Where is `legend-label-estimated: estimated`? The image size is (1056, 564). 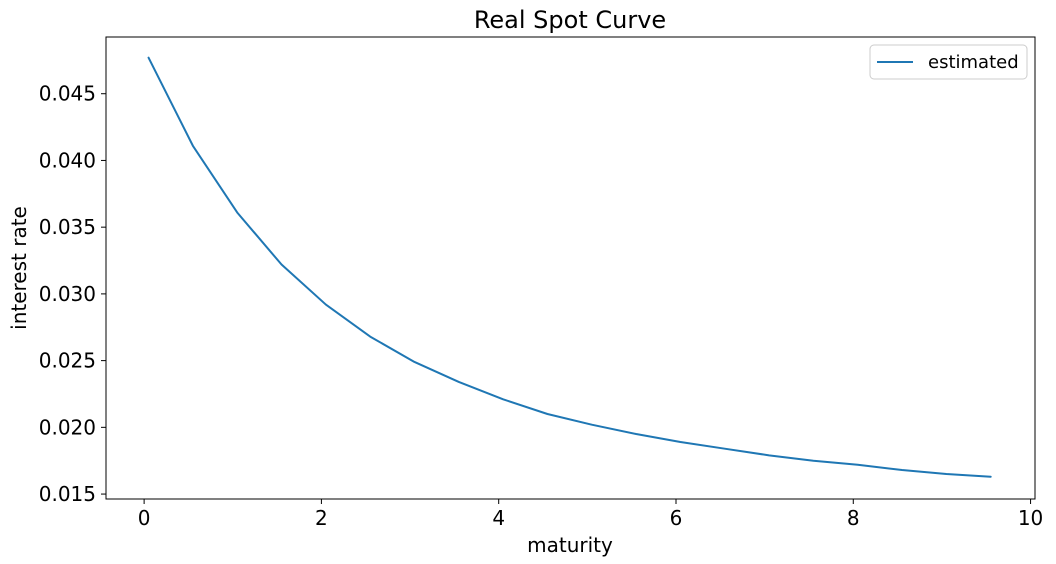
legend-label-estimated: estimated is located at coordinates (973, 62).